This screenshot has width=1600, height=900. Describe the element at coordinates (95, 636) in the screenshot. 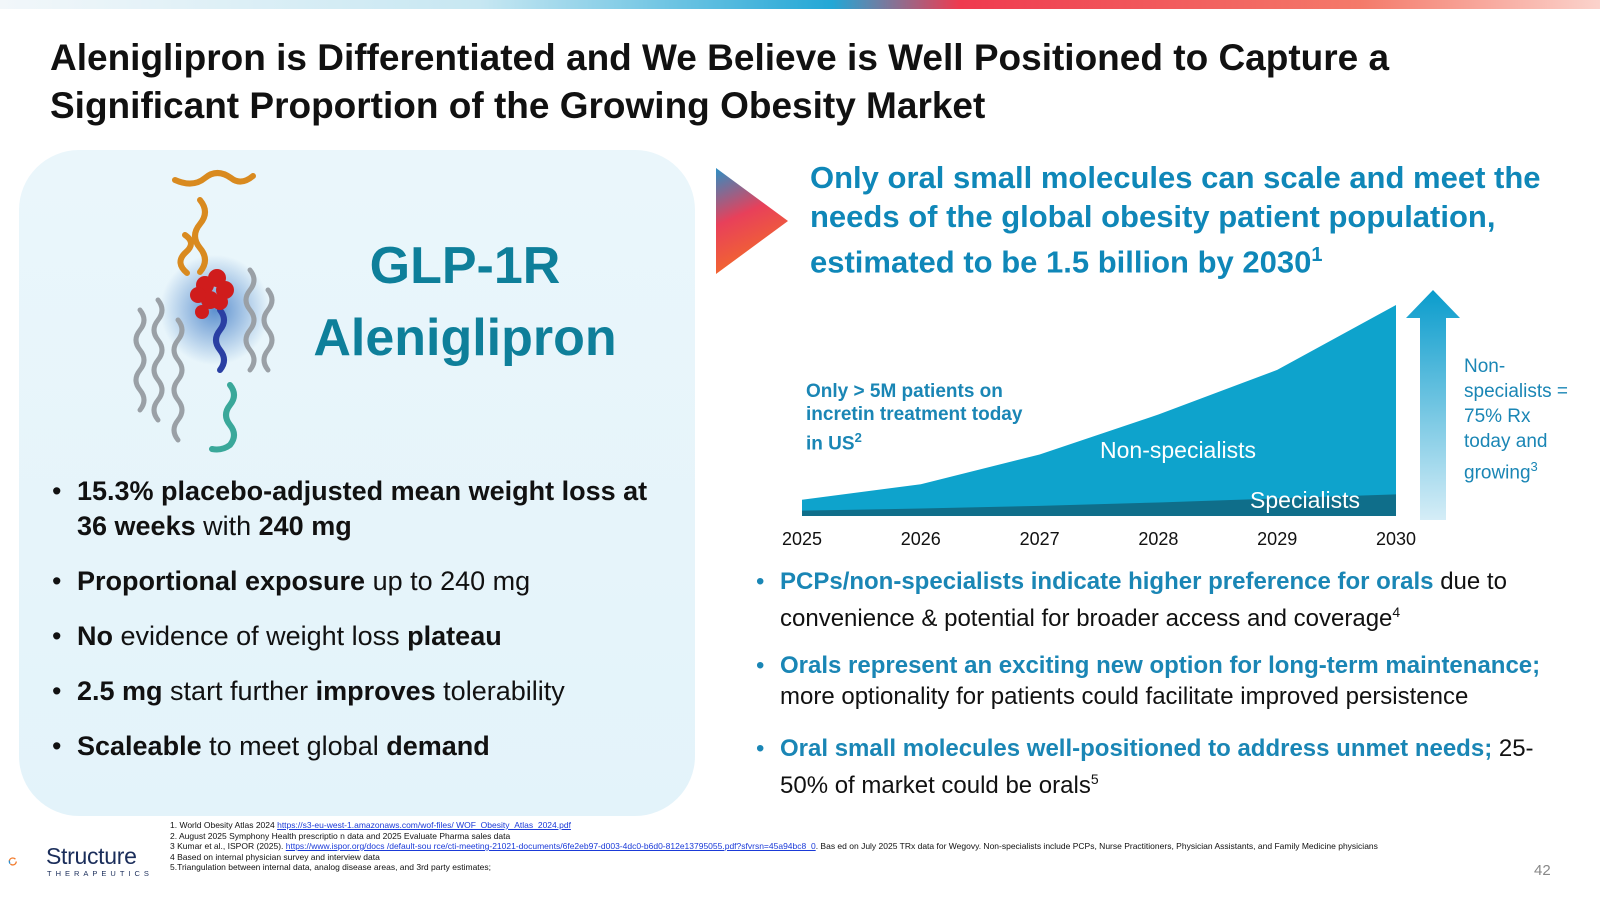

I see `bullet-bold-text: No` at that location.